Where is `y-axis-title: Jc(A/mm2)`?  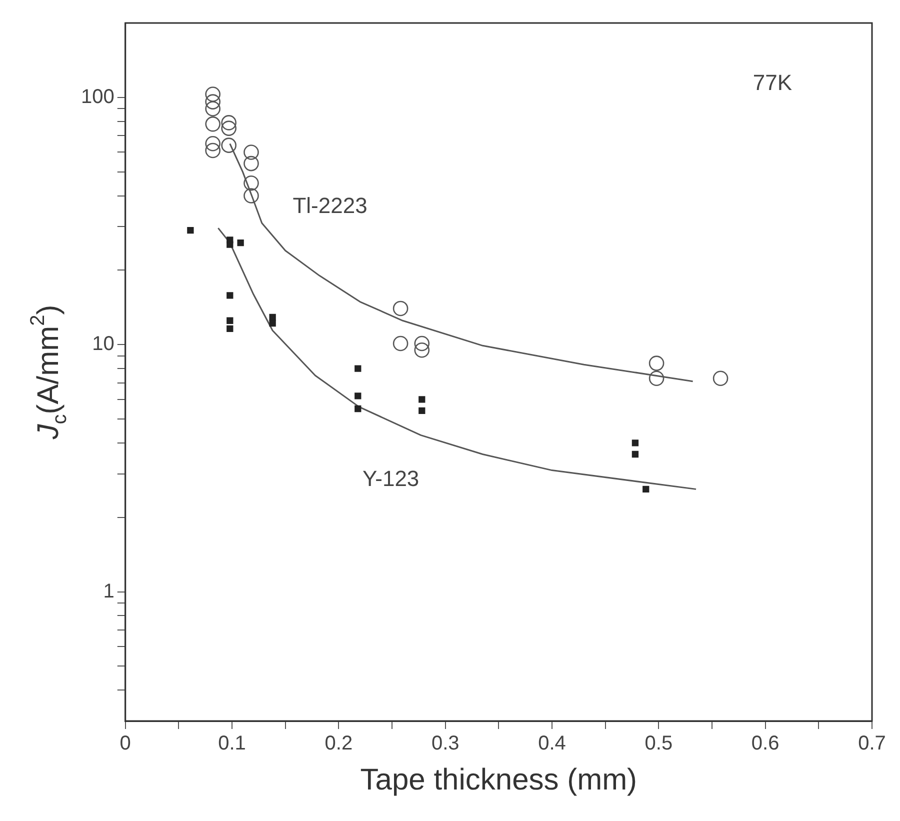
y-axis-title: Jc(A/mm2) is located at coordinates (49, 372).